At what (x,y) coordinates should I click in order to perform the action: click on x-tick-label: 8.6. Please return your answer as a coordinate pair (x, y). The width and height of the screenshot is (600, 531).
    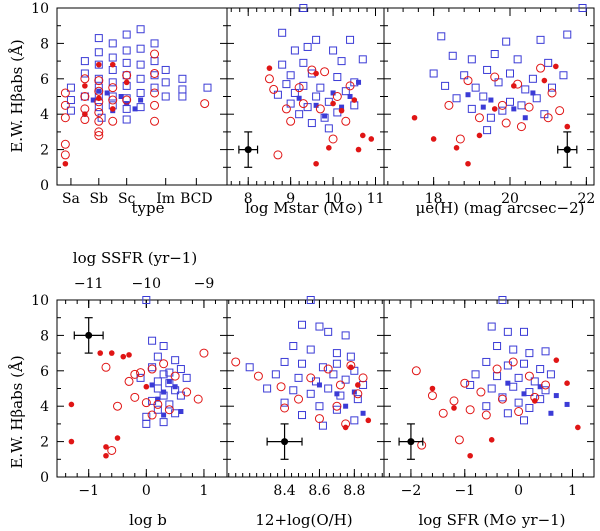
    Looking at the image, I should click on (319, 491).